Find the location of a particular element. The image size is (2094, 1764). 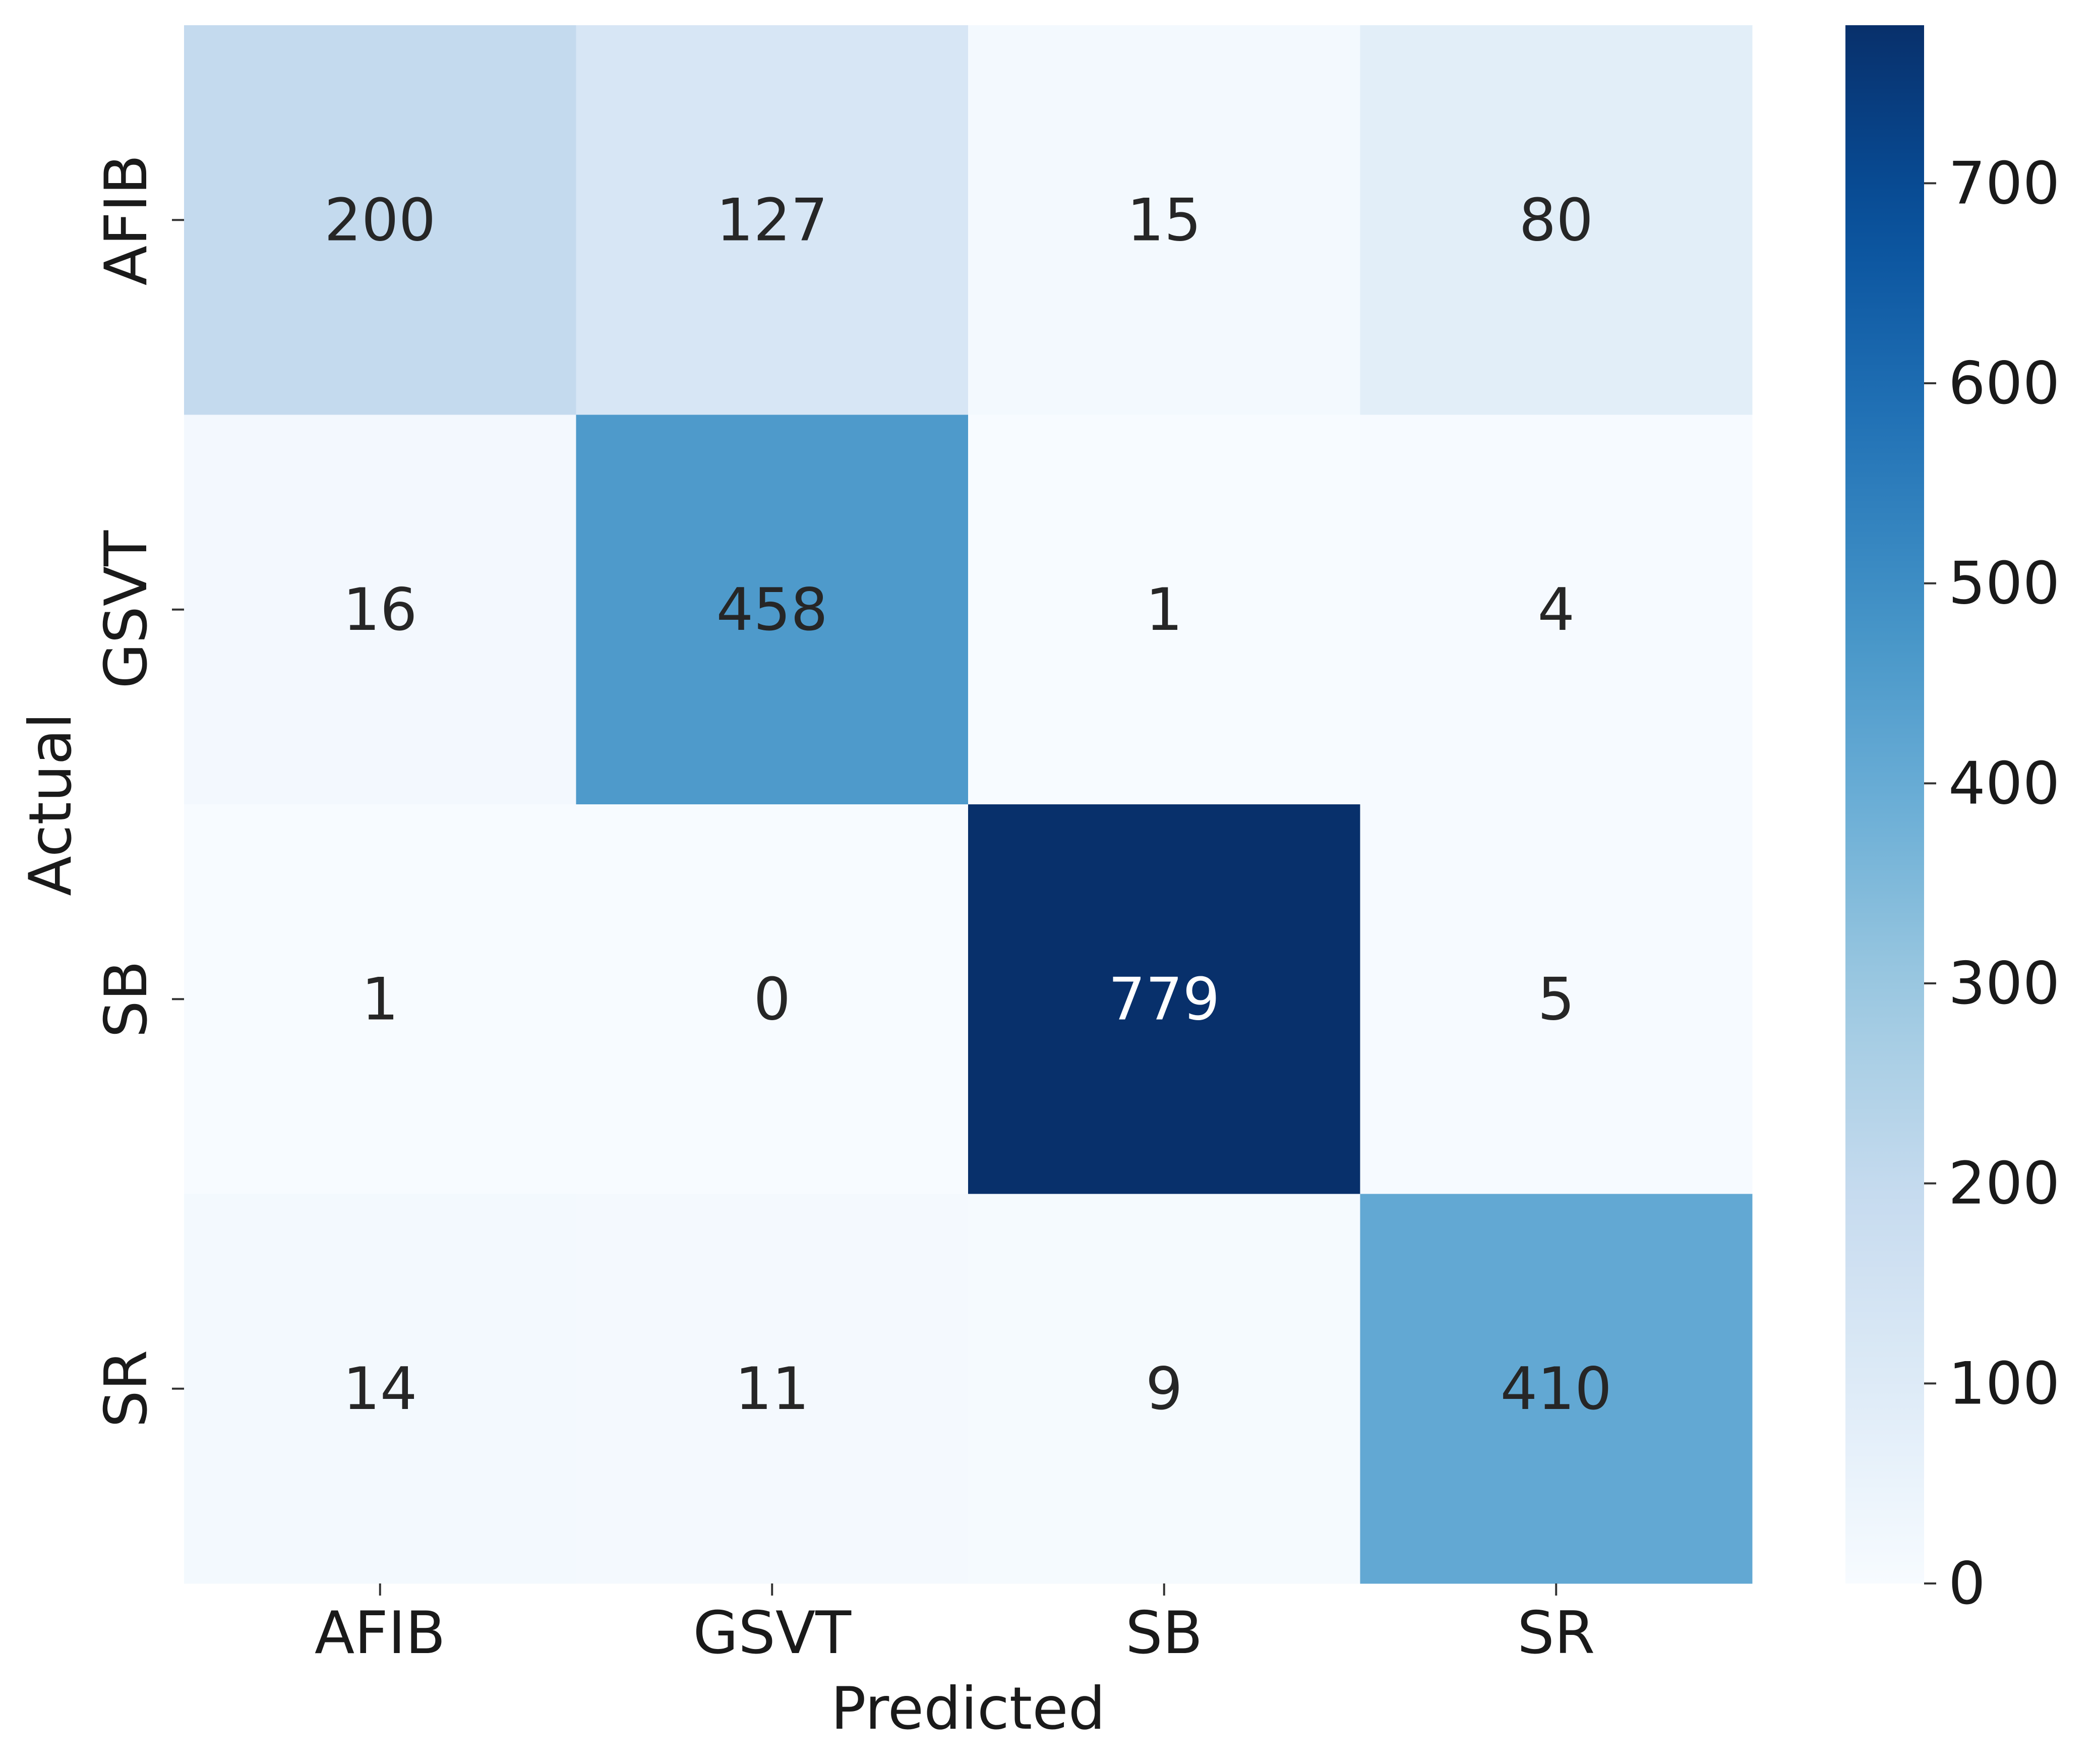

y-axis-ticks: AFIB GSVT SB SR is located at coordinates (138, 791).